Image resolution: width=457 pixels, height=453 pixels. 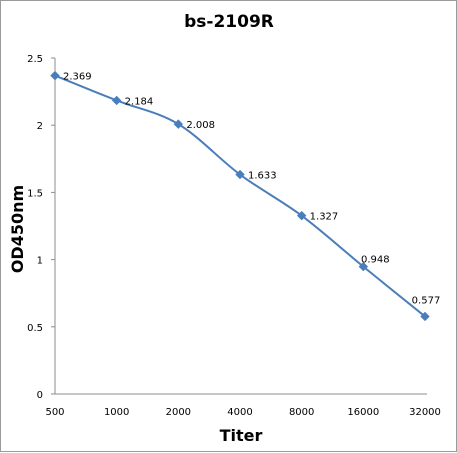 What do you see at coordinates (324, 217) in the screenshot?
I see `data-label: 1.327` at bounding box center [324, 217].